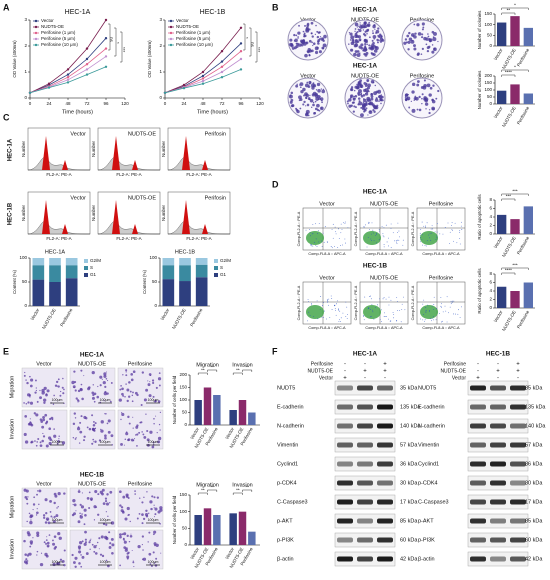 The height and width of the screenshot is (580, 550). I want to click on g1-peak, so click(186, 217).